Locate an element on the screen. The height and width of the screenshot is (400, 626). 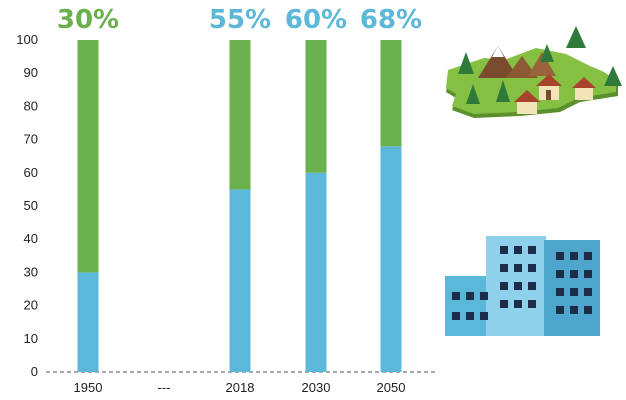
y-axis-ticks: 0 10 20 30 40 50 60 70 80 90 100 is located at coordinates (27, 205).